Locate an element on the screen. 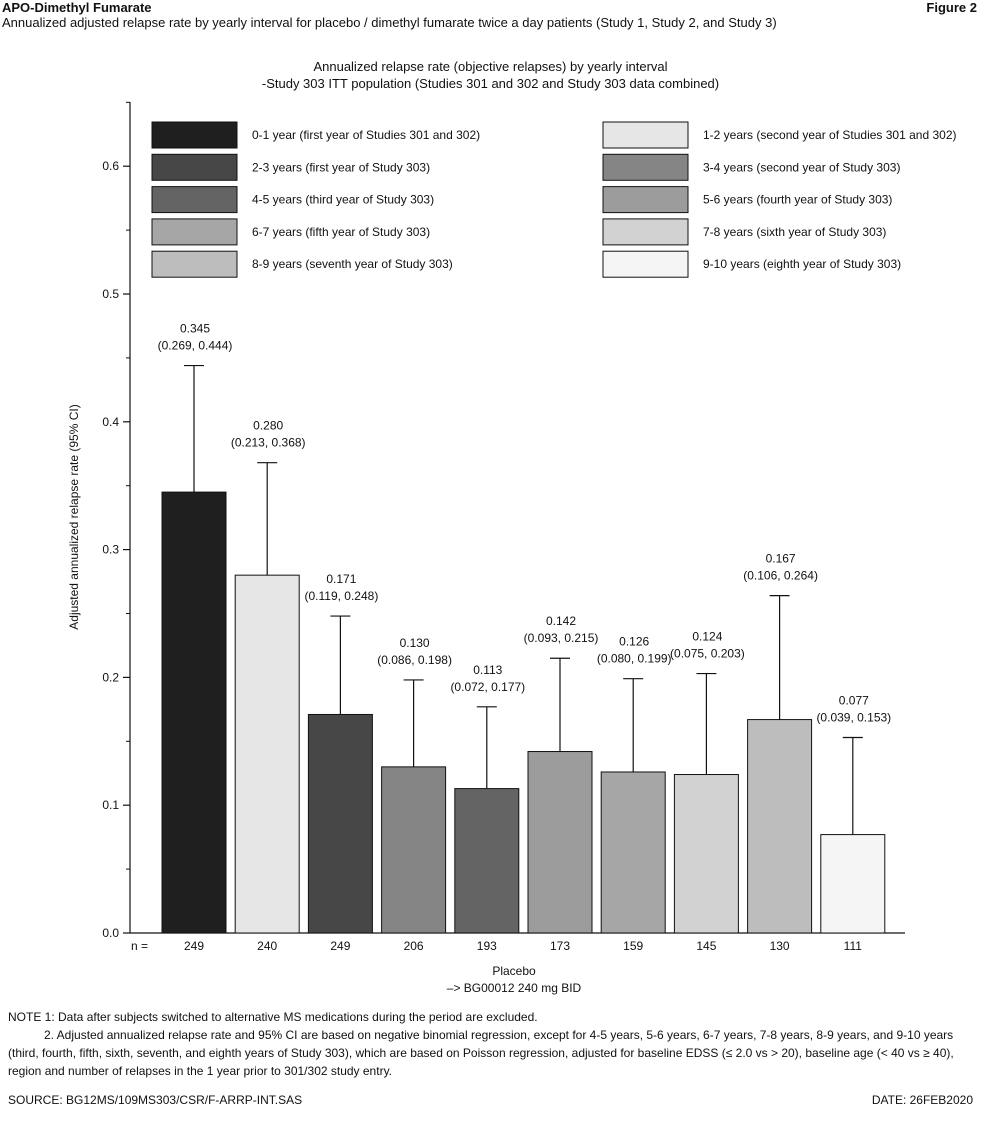 The width and height of the screenshot is (981, 1125). y-tick-label: 0.5 is located at coordinates (110, 294).